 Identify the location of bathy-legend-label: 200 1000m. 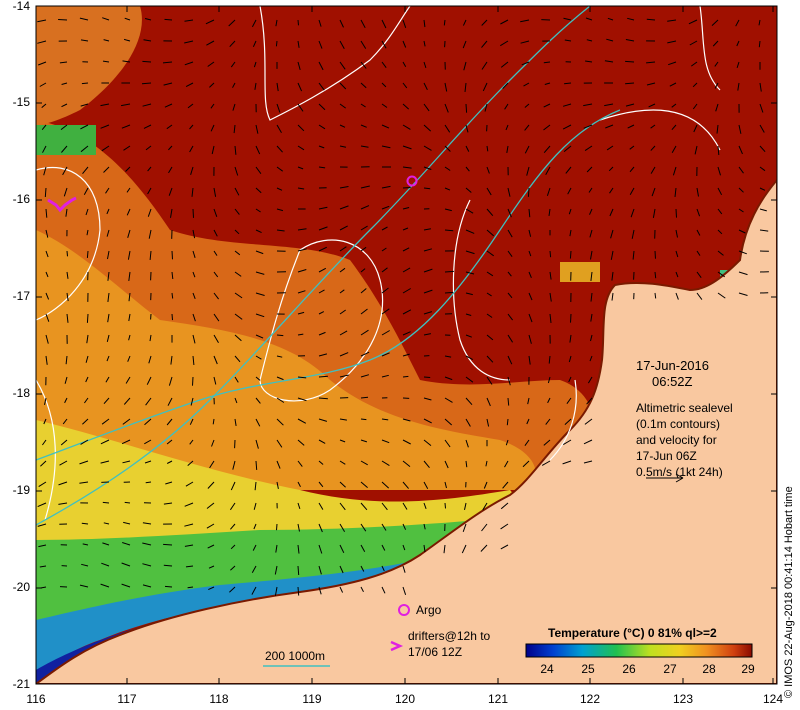
(295, 656).